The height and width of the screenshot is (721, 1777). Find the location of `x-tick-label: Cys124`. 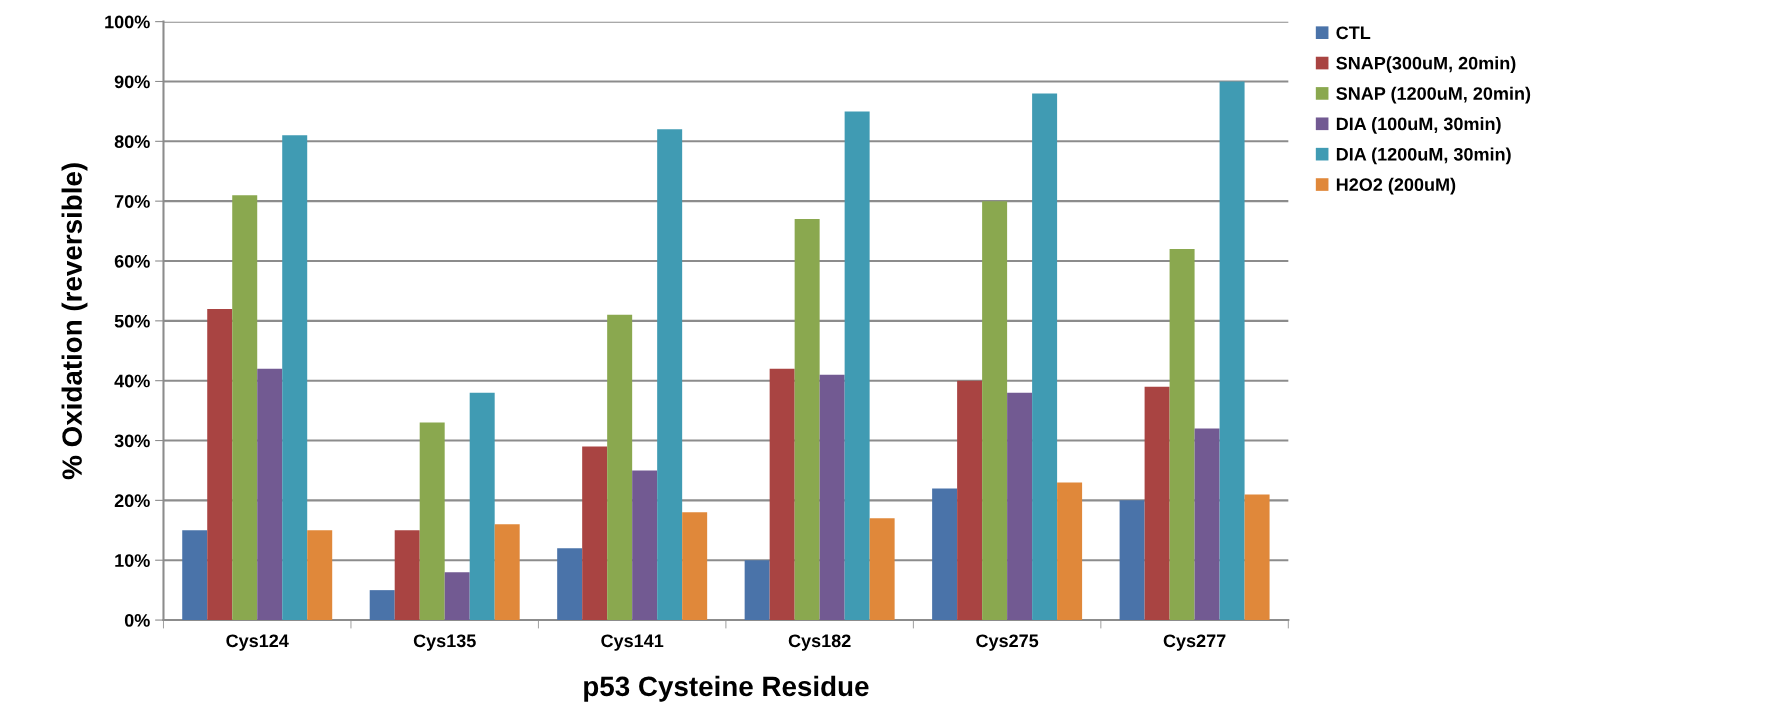

x-tick-label: Cys124 is located at coordinates (257, 642).